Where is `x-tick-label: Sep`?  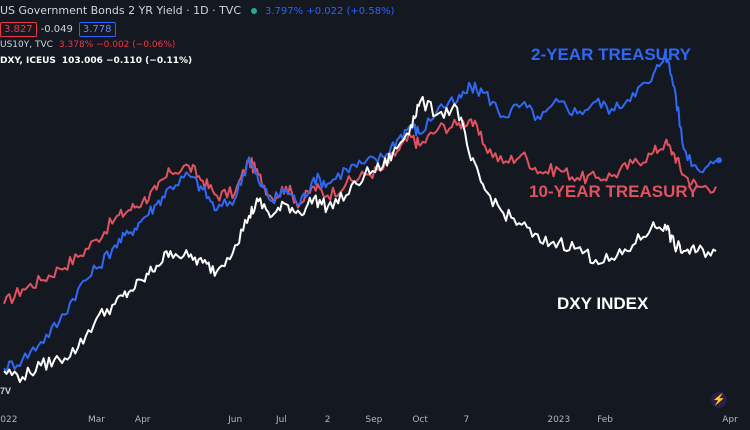
x-tick-label: Sep is located at coordinates (373, 420).